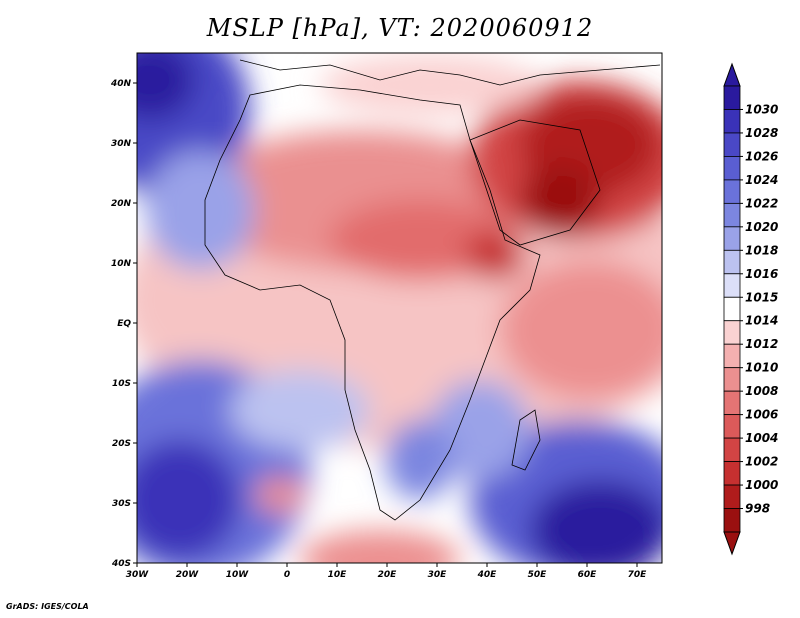 The height and width of the screenshot is (618, 800). Describe the element at coordinates (638, 575) in the screenshot. I see `x-tick-label: 70E` at that location.